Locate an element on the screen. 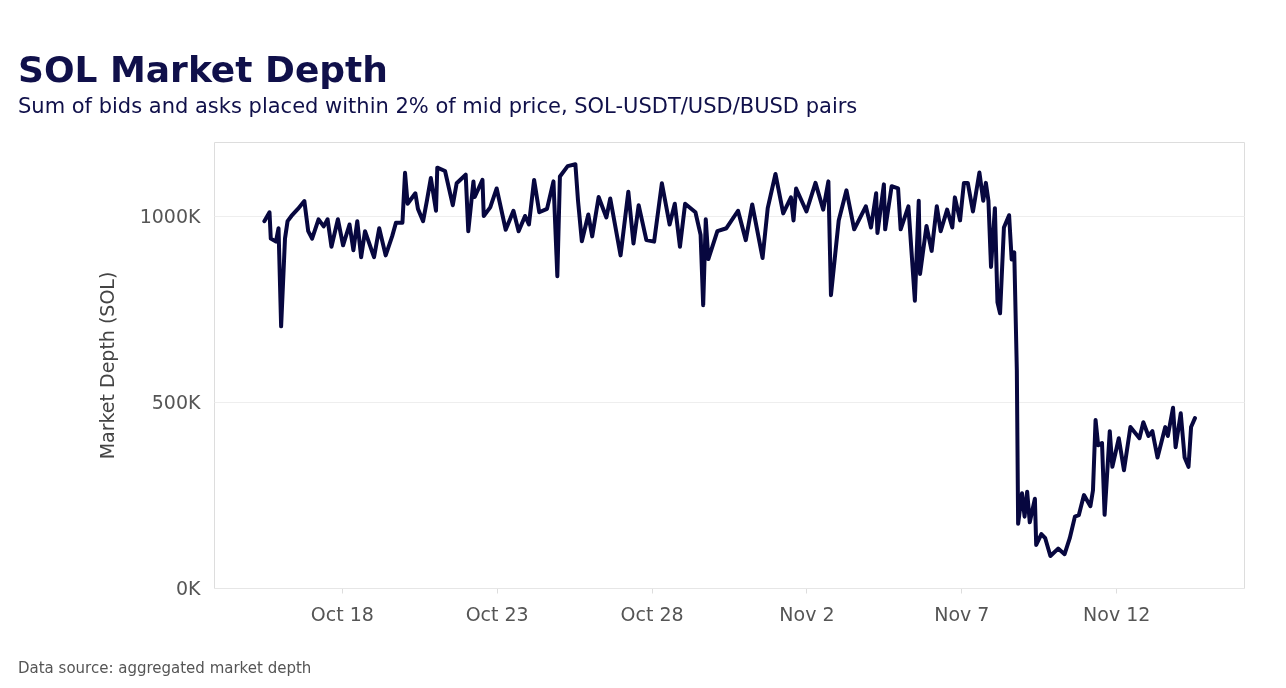  y-tick-label: 1000K is located at coordinates (170, 215).